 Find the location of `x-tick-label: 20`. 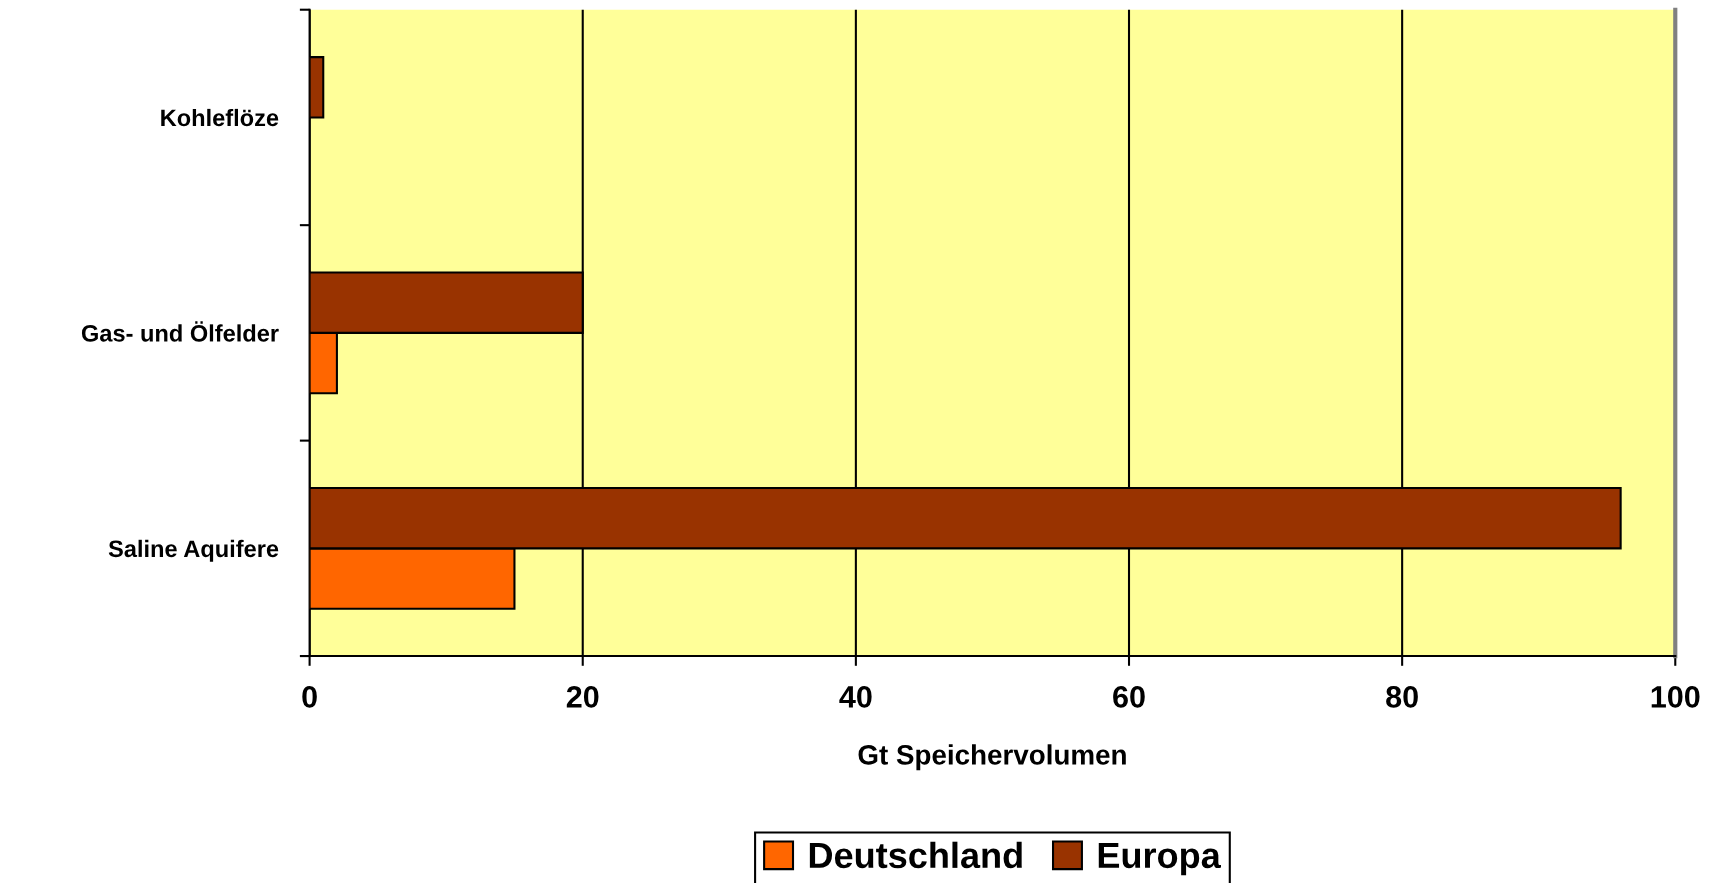

x-tick-label: 20 is located at coordinates (582, 697).